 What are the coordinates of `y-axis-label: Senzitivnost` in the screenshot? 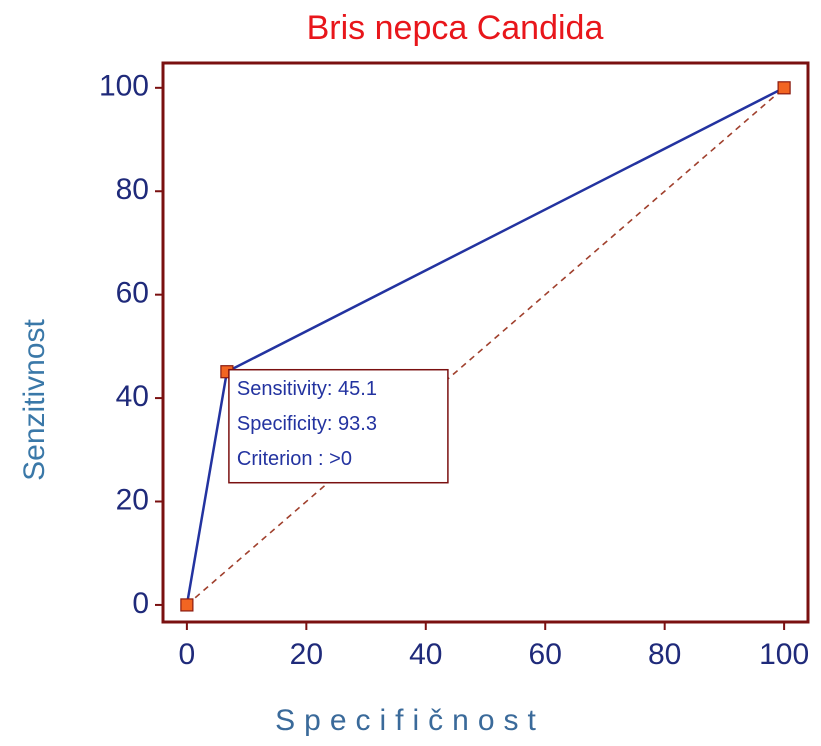 It's located at (34, 399).